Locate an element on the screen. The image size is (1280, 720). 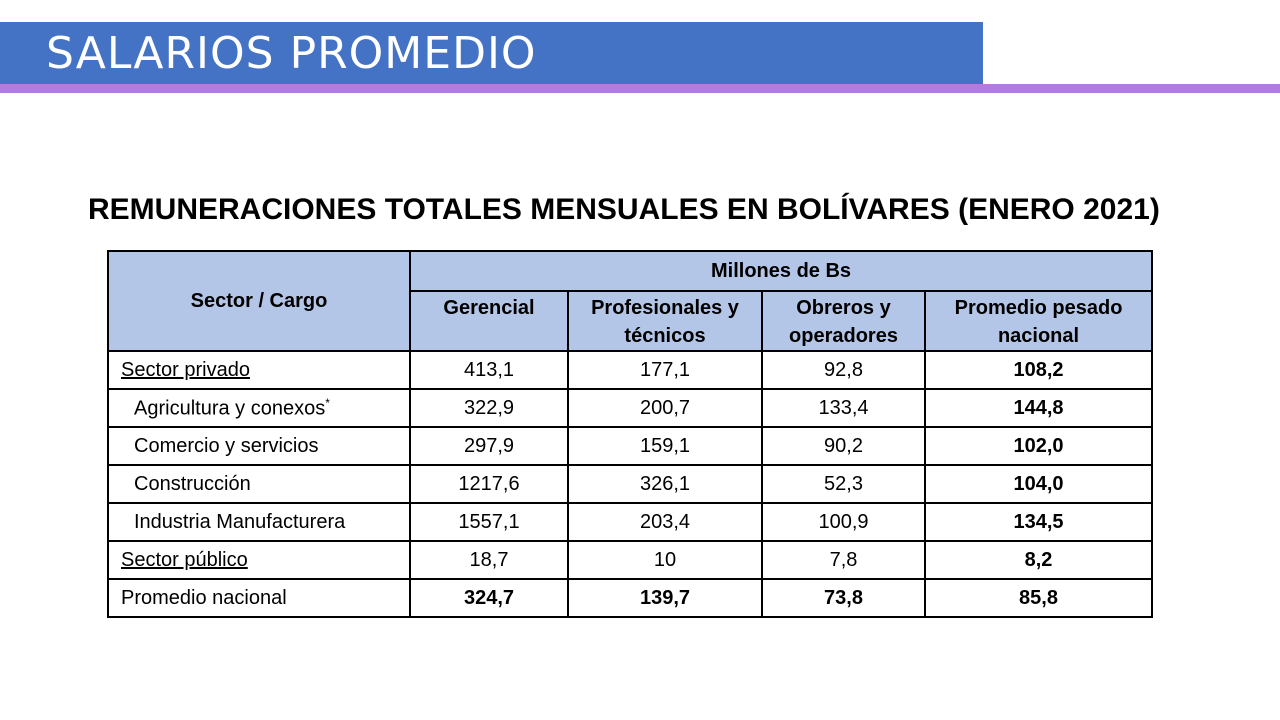
title-bar is located at coordinates (491, 53).